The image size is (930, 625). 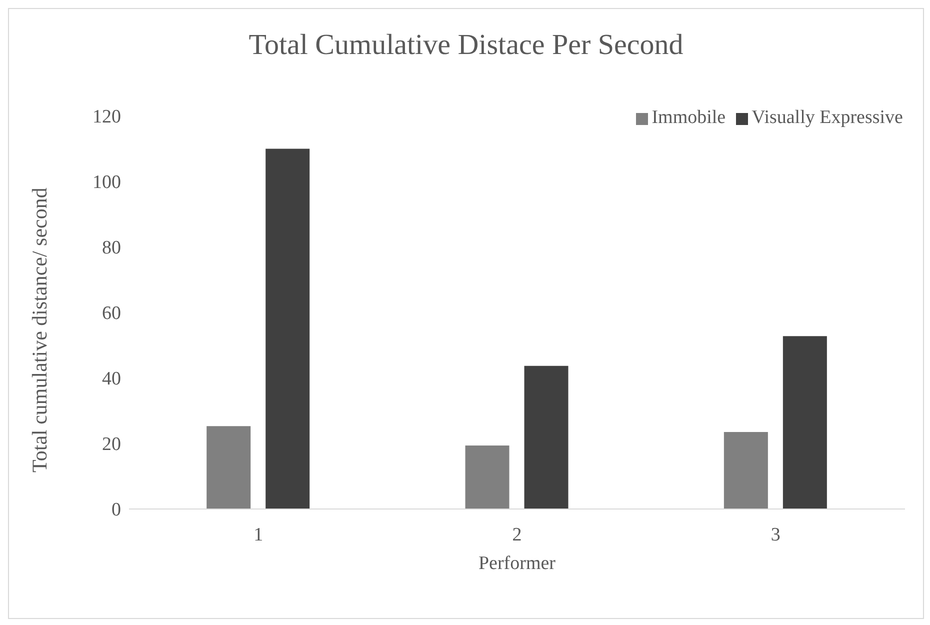 What do you see at coordinates (111, 445) in the screenshot?
I see `y-tick-label: 20` at bounding box center [111, 445].